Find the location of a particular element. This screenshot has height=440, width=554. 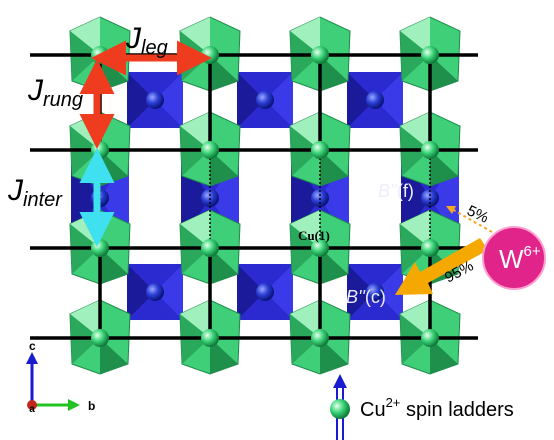

b-site-c: B''(c) is located at coordinates (366, 297).